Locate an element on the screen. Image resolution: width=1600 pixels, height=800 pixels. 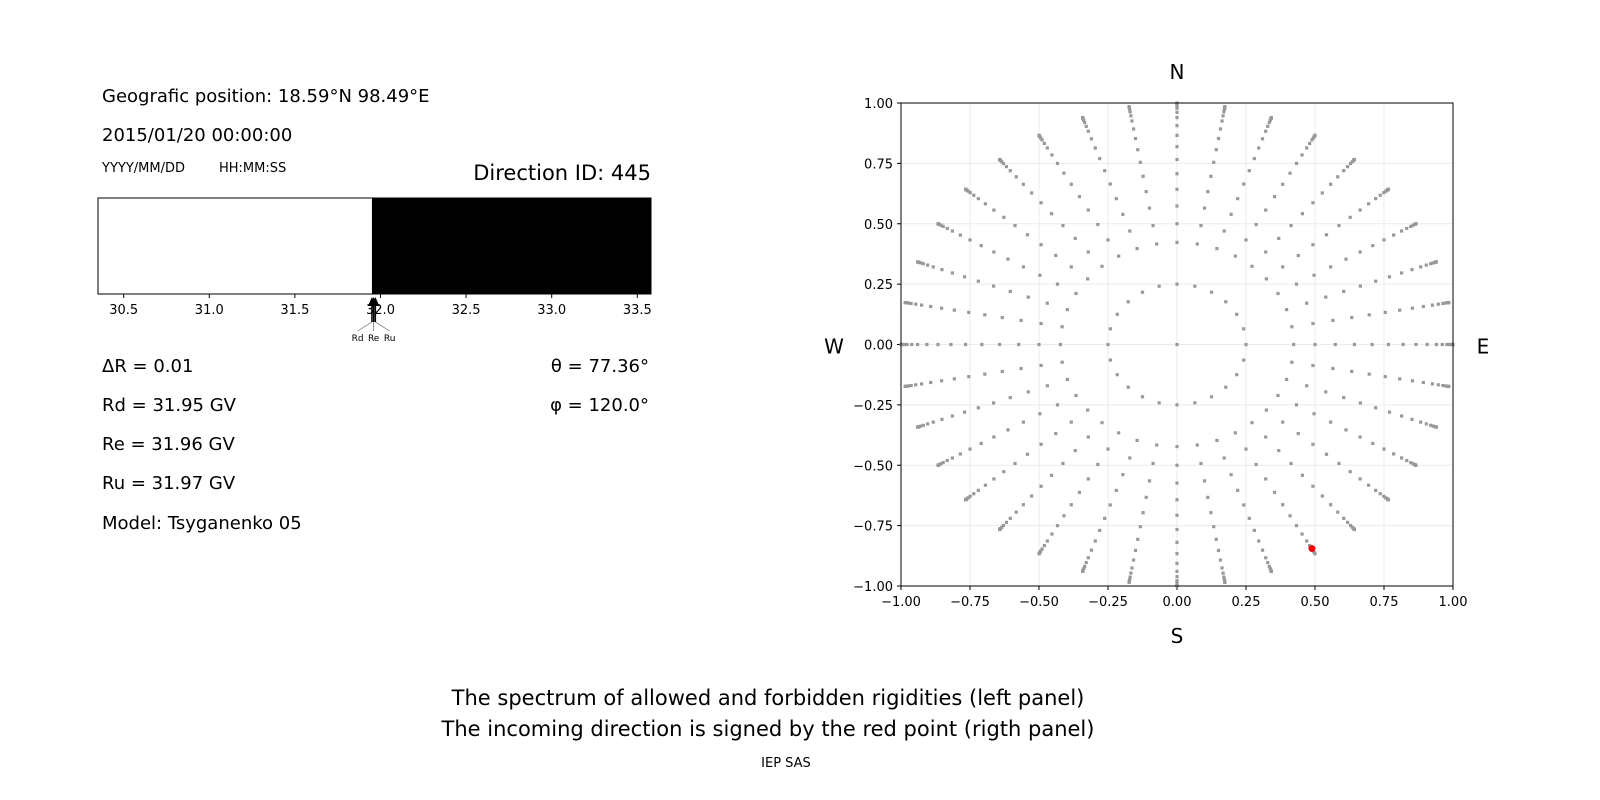
x-tick-label: −0.25 is located at coordinates (1108, 602).